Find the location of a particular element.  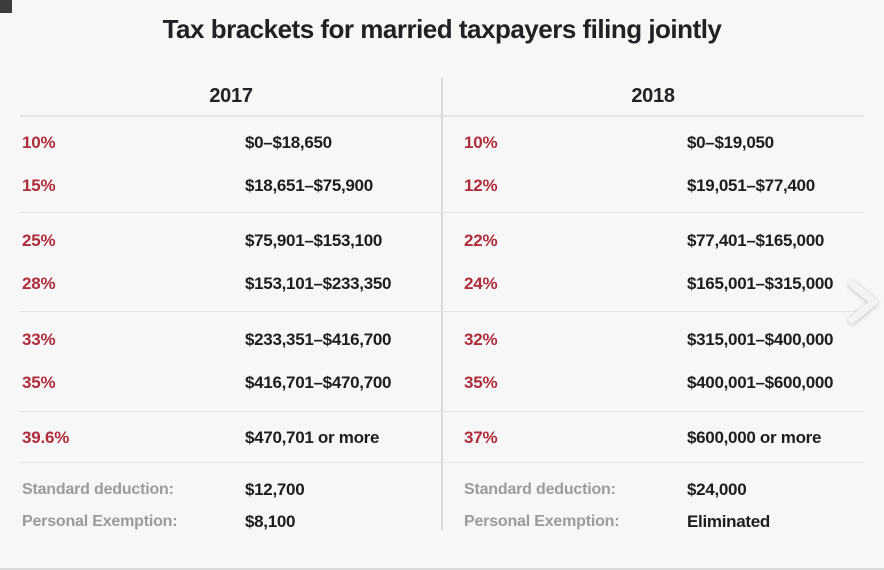

carousel-next-icon is located at coordinates (862, 302).